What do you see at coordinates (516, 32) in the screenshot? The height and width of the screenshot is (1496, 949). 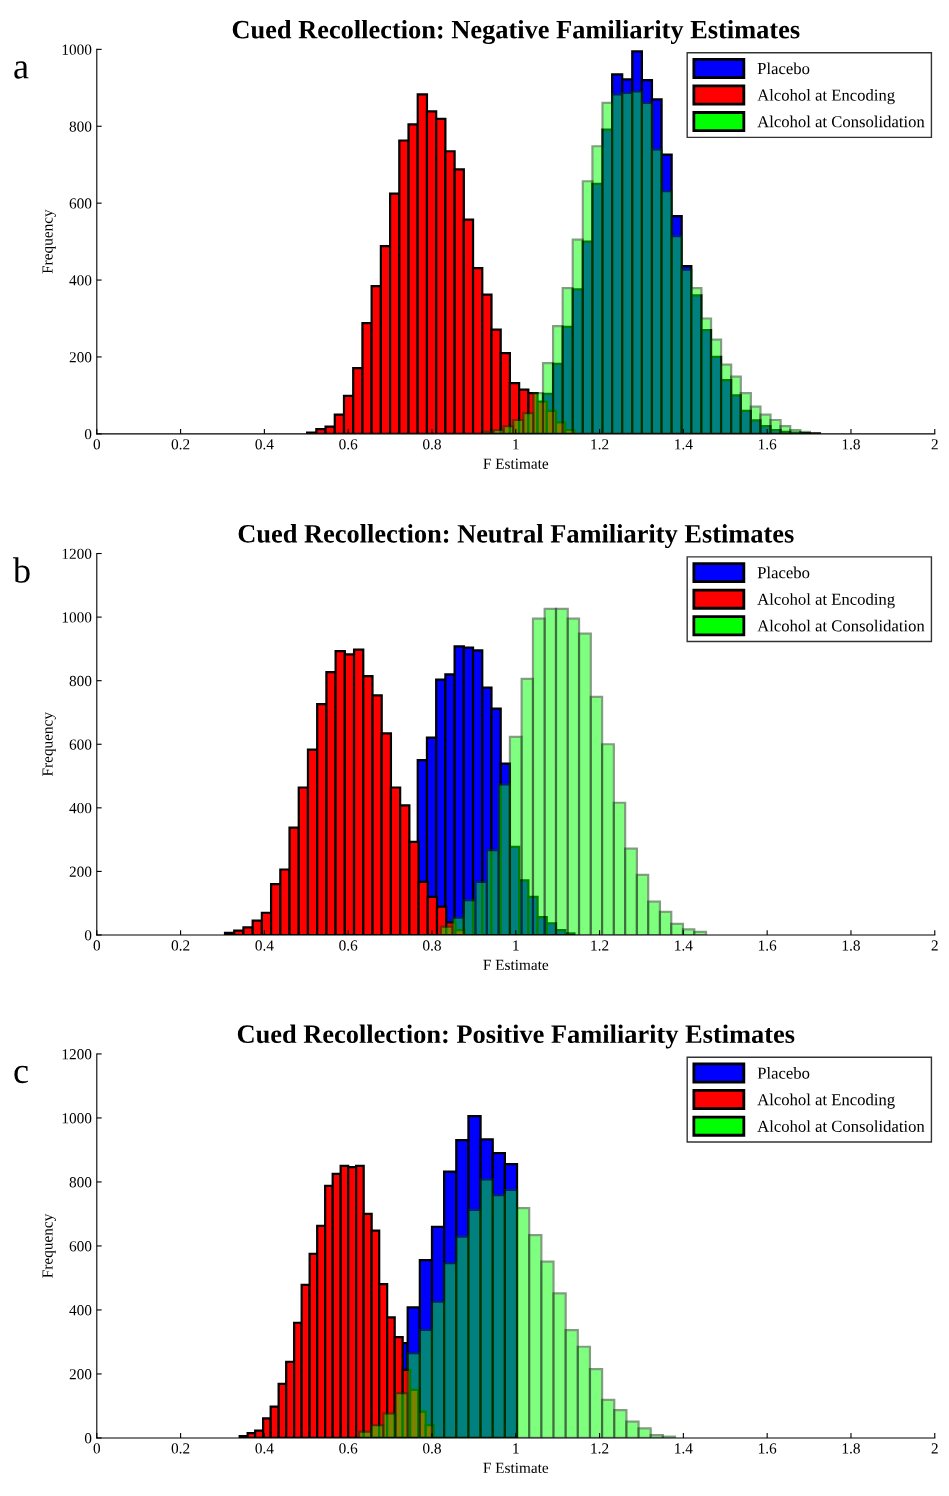 I see `chart-title: Cued Recollection: Negative Familiarity Estimates` at bounding box center [516, 32].